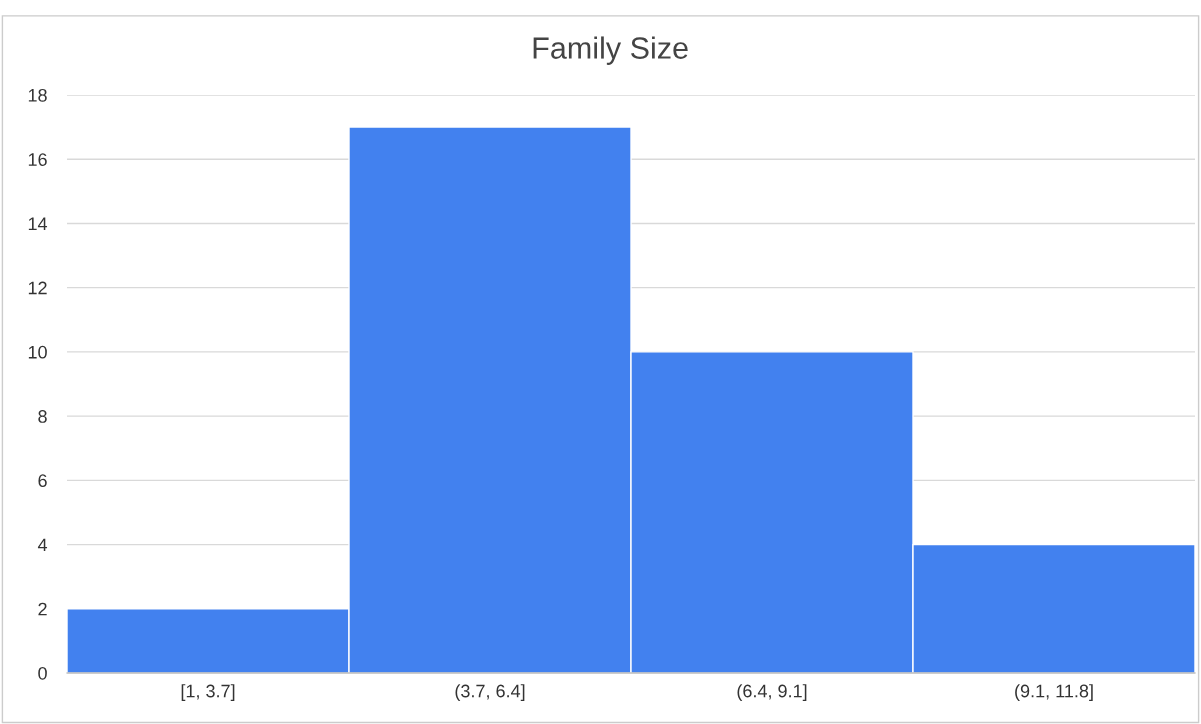 The image size is (1201, 724). I want to click on y-tick-label: 10, so click(37, 352).